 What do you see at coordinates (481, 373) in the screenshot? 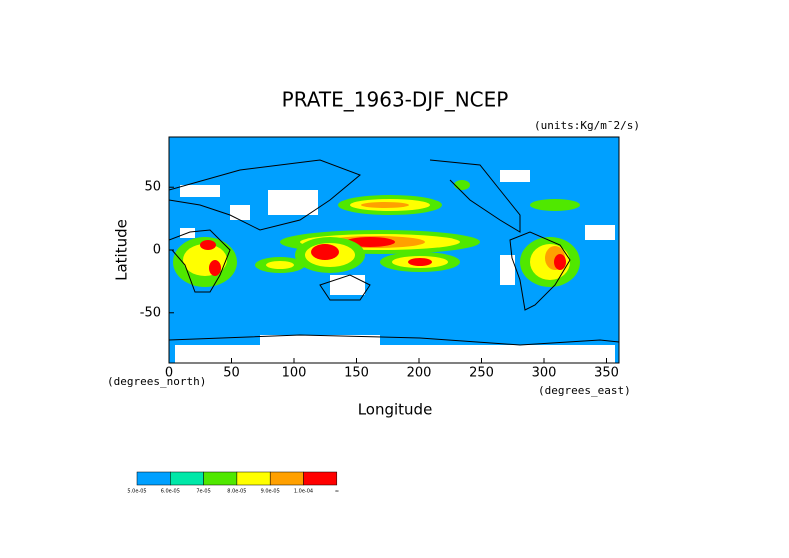
I see `x-tick-label: 250` at bounding box center [481, 373].